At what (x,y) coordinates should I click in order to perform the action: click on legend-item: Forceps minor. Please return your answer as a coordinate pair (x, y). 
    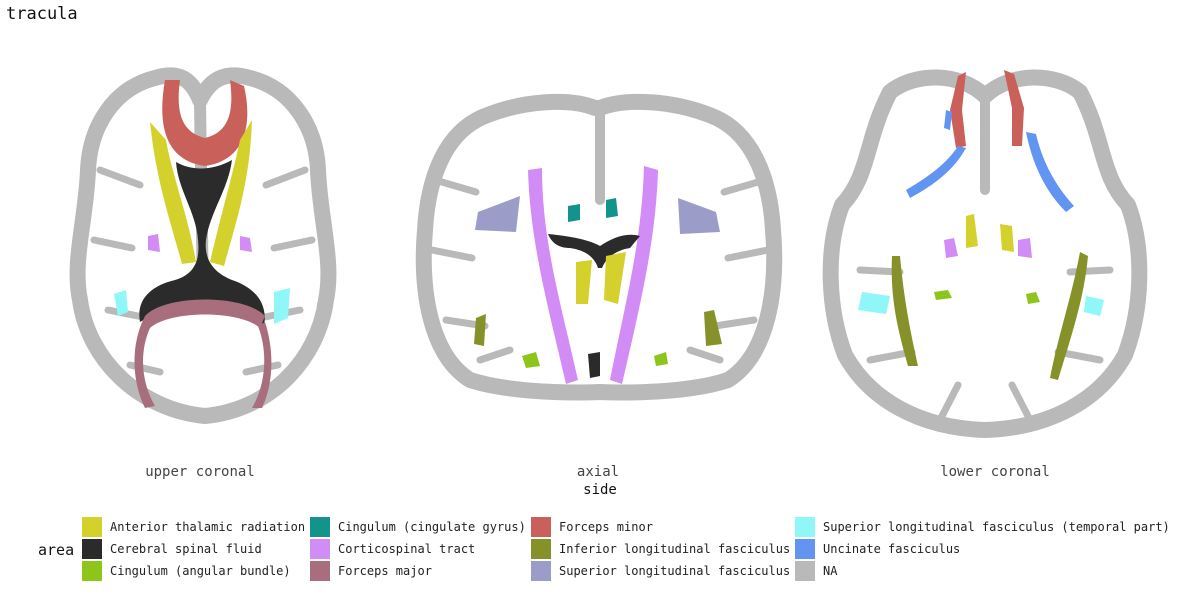
    Looking at the image, I should click on (592, 527).